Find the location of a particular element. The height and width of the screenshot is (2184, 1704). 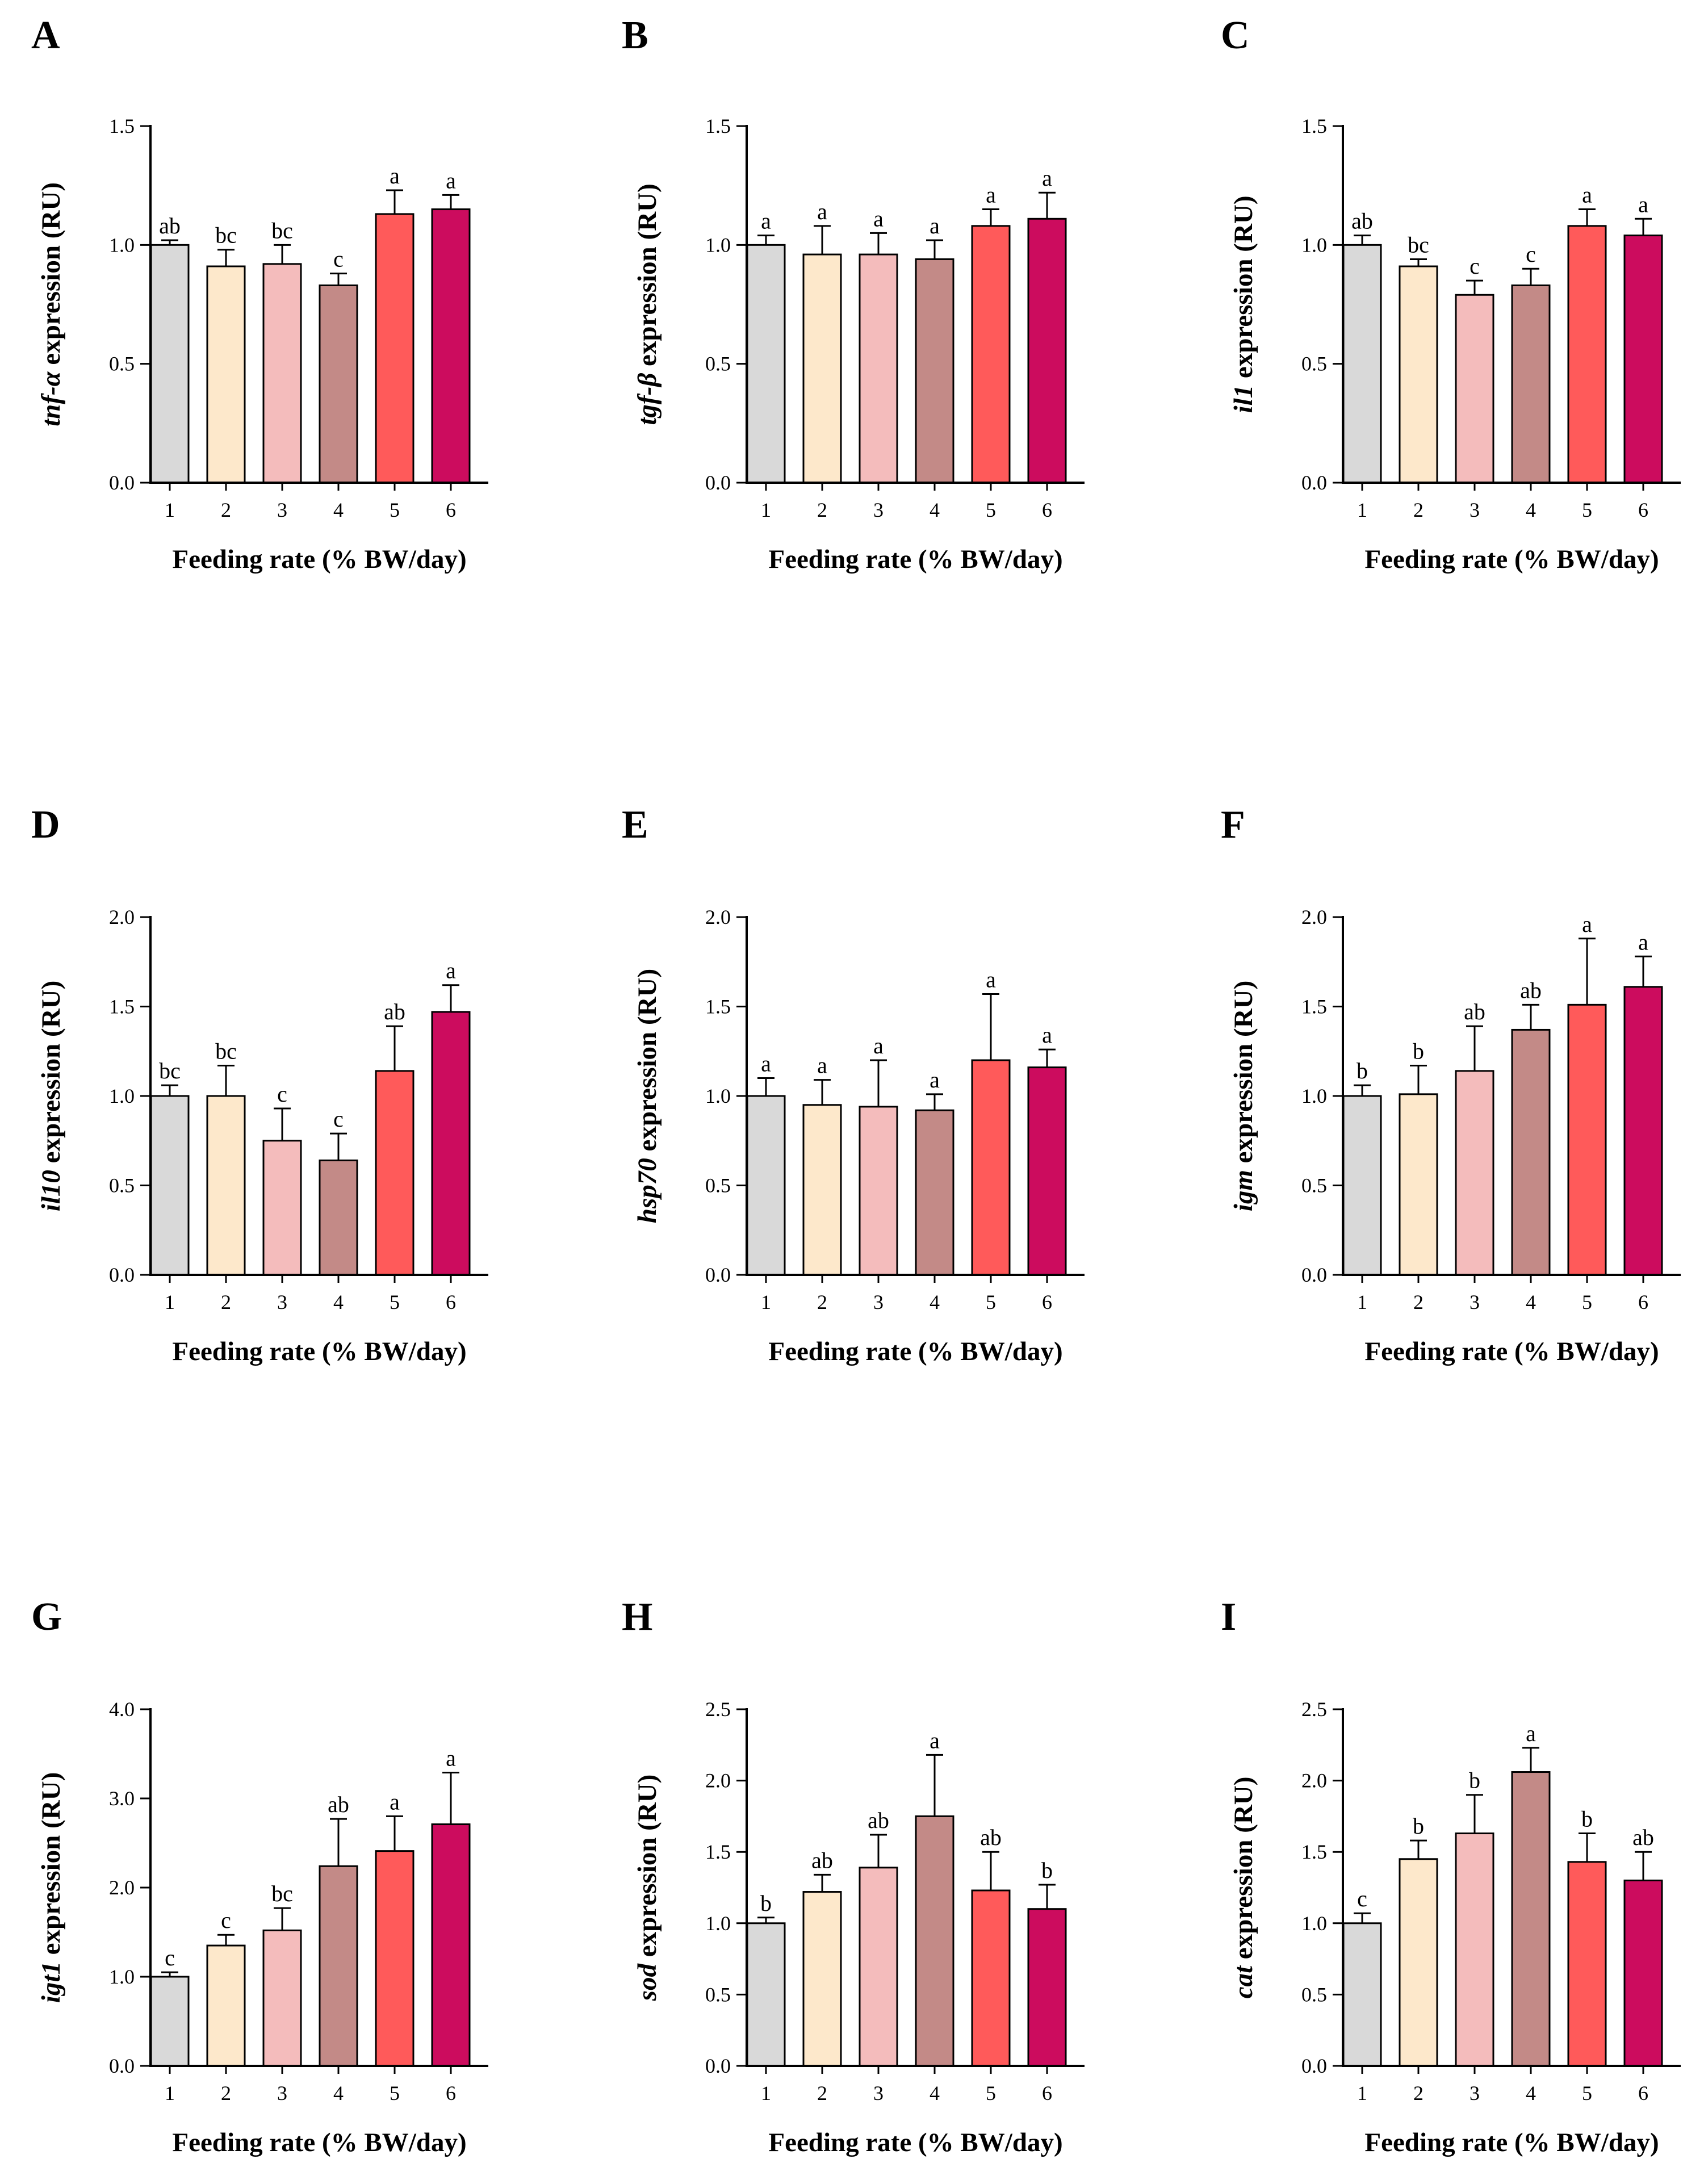

y-axis-title-gene: tgf-β is located at coordinates (647, 399).